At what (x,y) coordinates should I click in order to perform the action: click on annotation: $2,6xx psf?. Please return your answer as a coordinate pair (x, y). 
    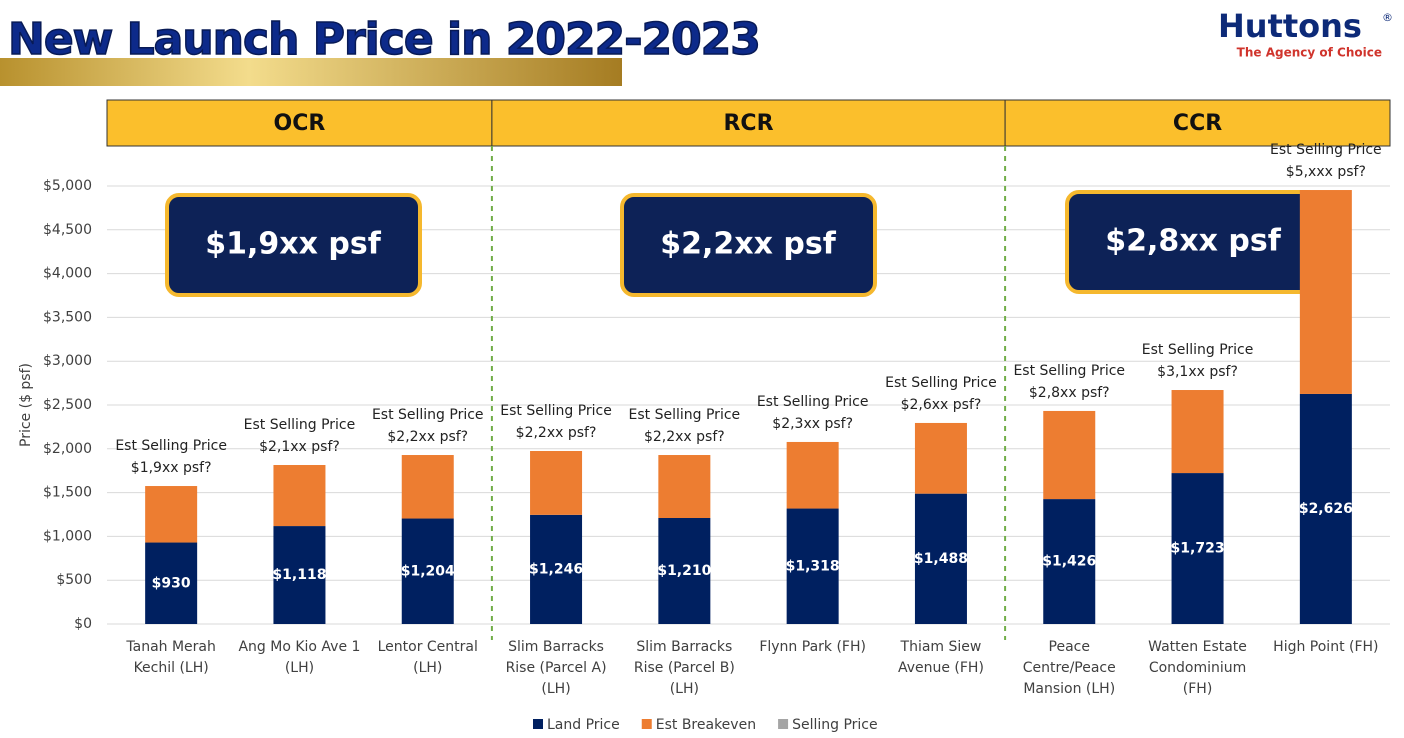
    Looking at the image, I should click on (941, 405).